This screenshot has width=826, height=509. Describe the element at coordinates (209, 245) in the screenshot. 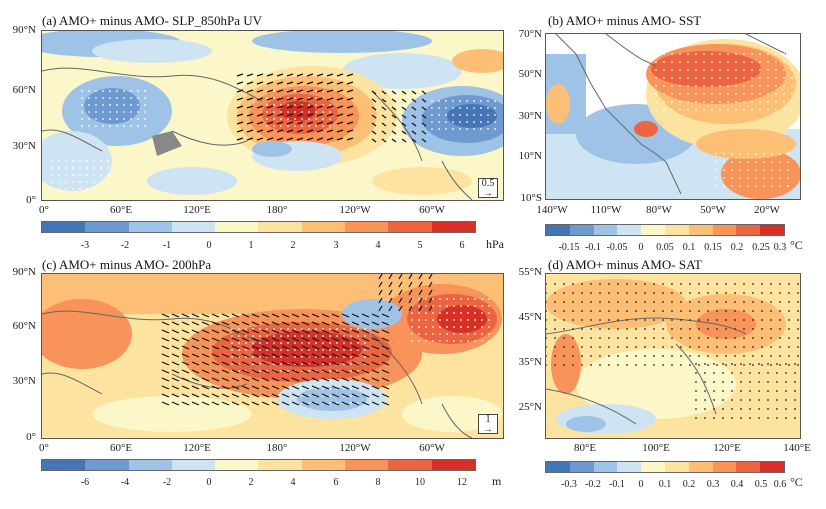

I see `panel-a-cbar-label: 0` at that location.